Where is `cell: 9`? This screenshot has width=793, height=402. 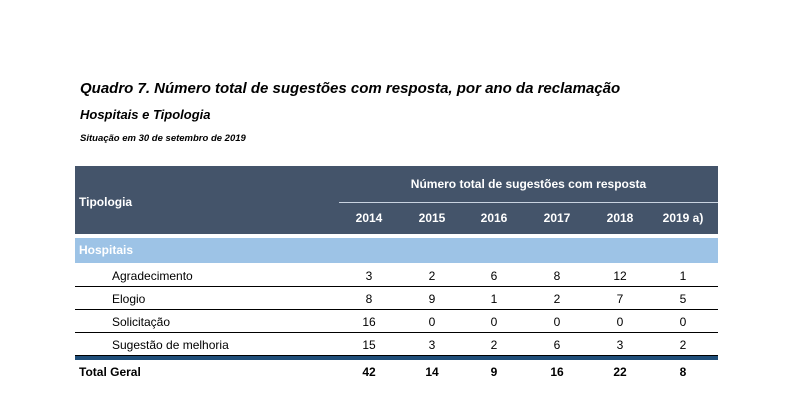 cell: 9 is located at coordinates (432, 299).